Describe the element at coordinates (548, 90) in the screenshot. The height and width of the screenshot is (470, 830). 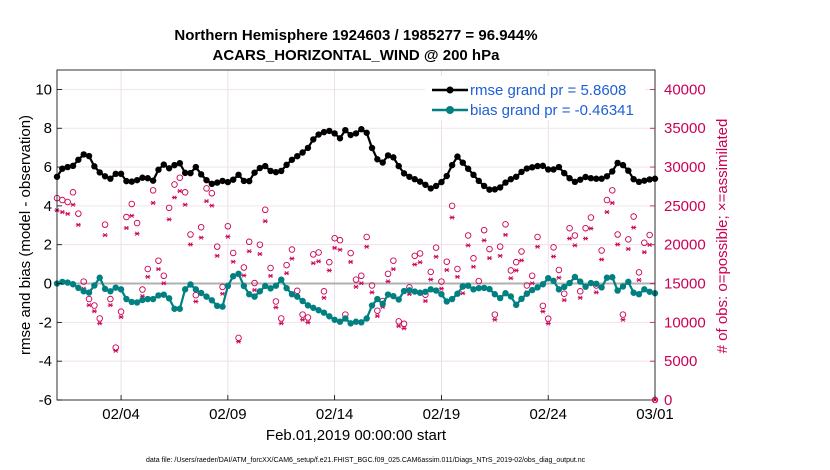
I see `legend-rmse-label: rmse grand pr = 5.8608` at that location.